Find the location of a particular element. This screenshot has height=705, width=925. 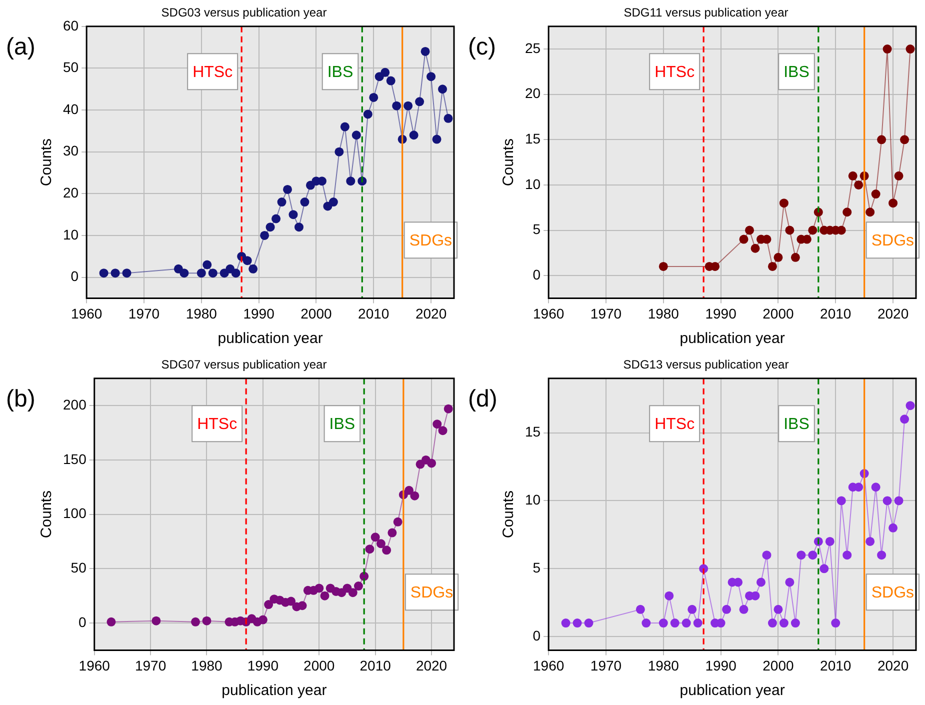

x-tick-label: 1970 is located at coordinates (144, 313).